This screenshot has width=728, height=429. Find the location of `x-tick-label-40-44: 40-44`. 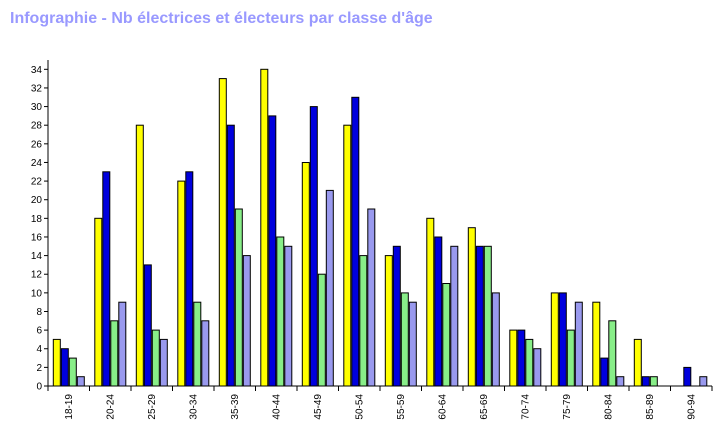

x-tick-label-40-44: 40-44 is located at coordinates (276, 407).